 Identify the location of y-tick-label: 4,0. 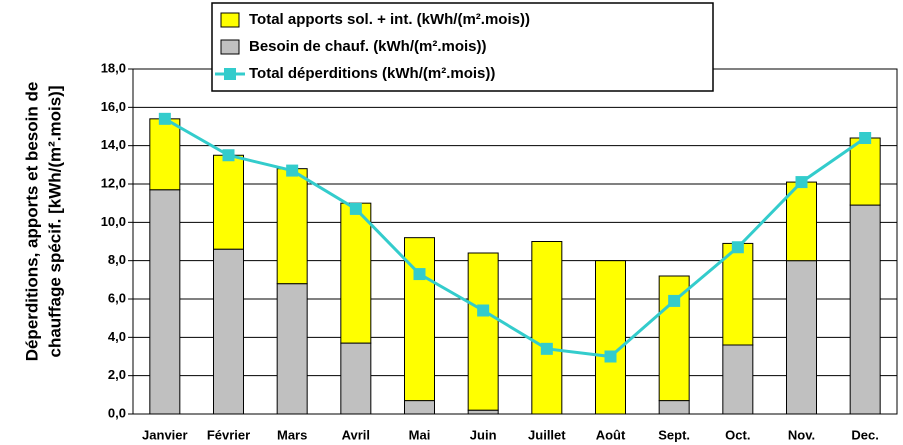
(117, 336).